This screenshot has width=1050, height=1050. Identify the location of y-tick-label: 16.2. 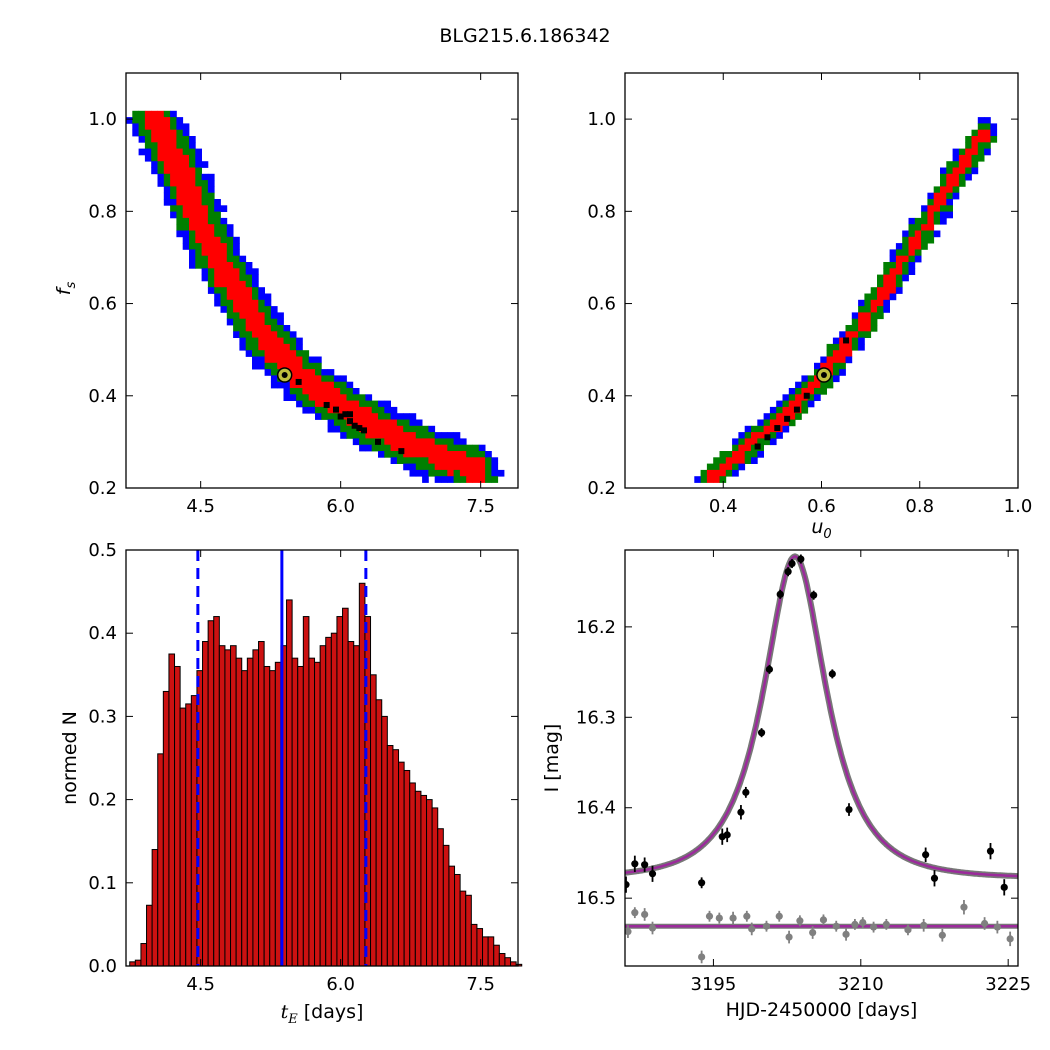
(596, 627).